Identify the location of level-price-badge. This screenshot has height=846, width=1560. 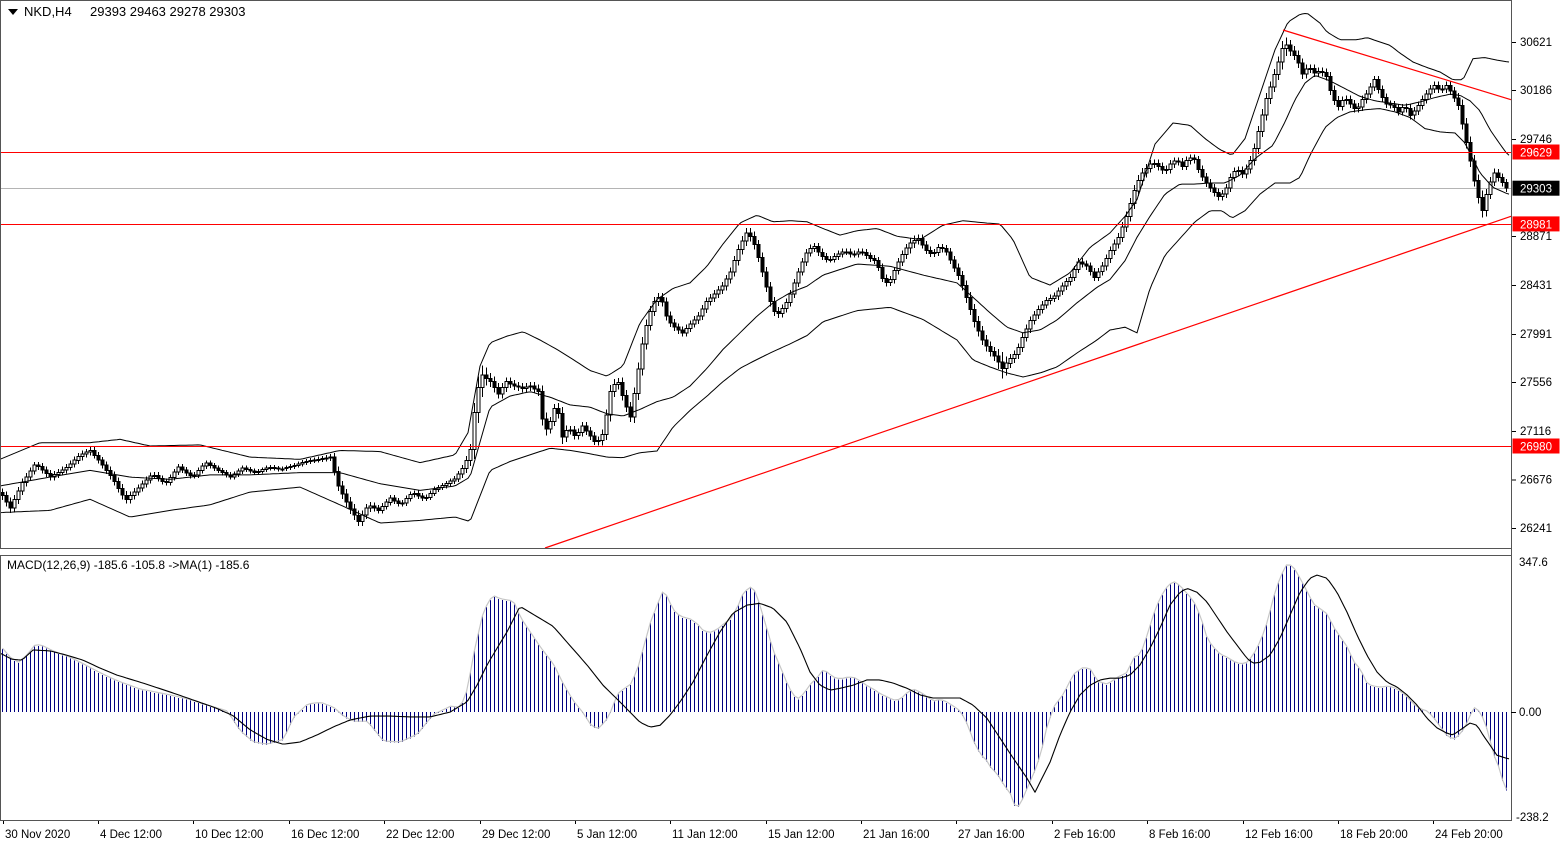
(1536, 152).